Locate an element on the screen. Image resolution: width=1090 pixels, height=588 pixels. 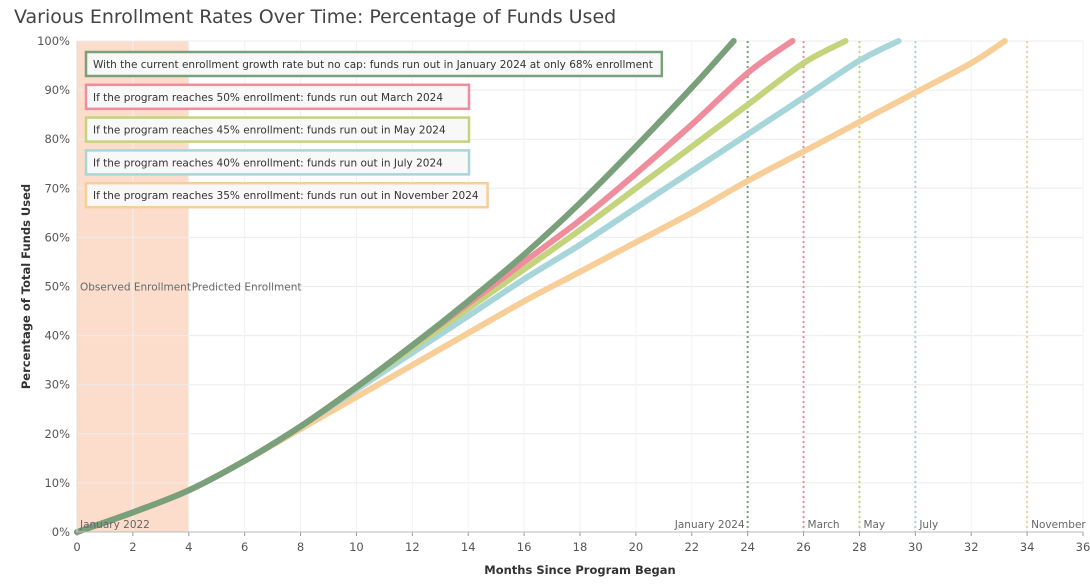
start-date-label: January 2022 is located at coordinates (114, 525).